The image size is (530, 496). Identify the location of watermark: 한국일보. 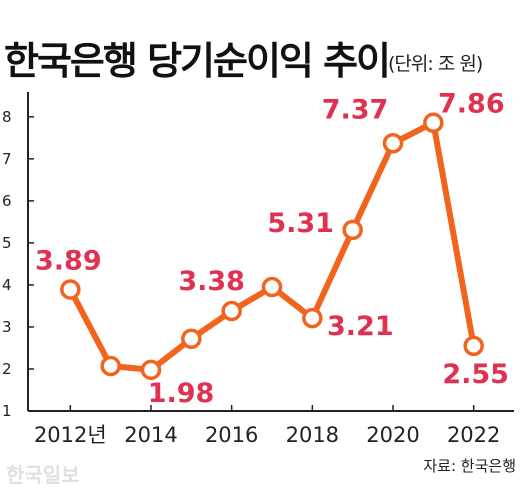
(43, 475).